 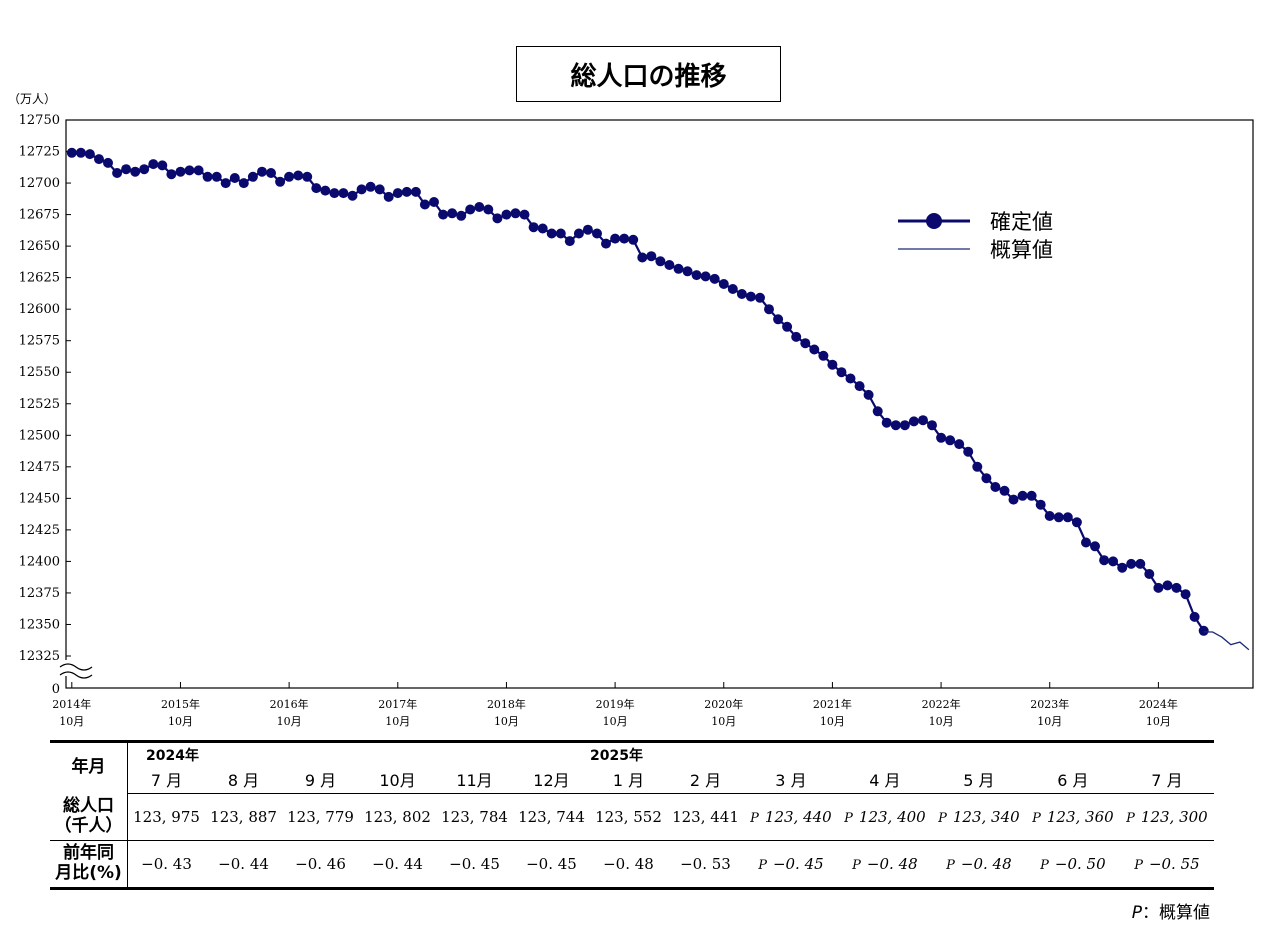 What do you see at coordinates (551, 779) in the screenshot?
I see `month-cell: 12月` at bounding box center [551, 779].